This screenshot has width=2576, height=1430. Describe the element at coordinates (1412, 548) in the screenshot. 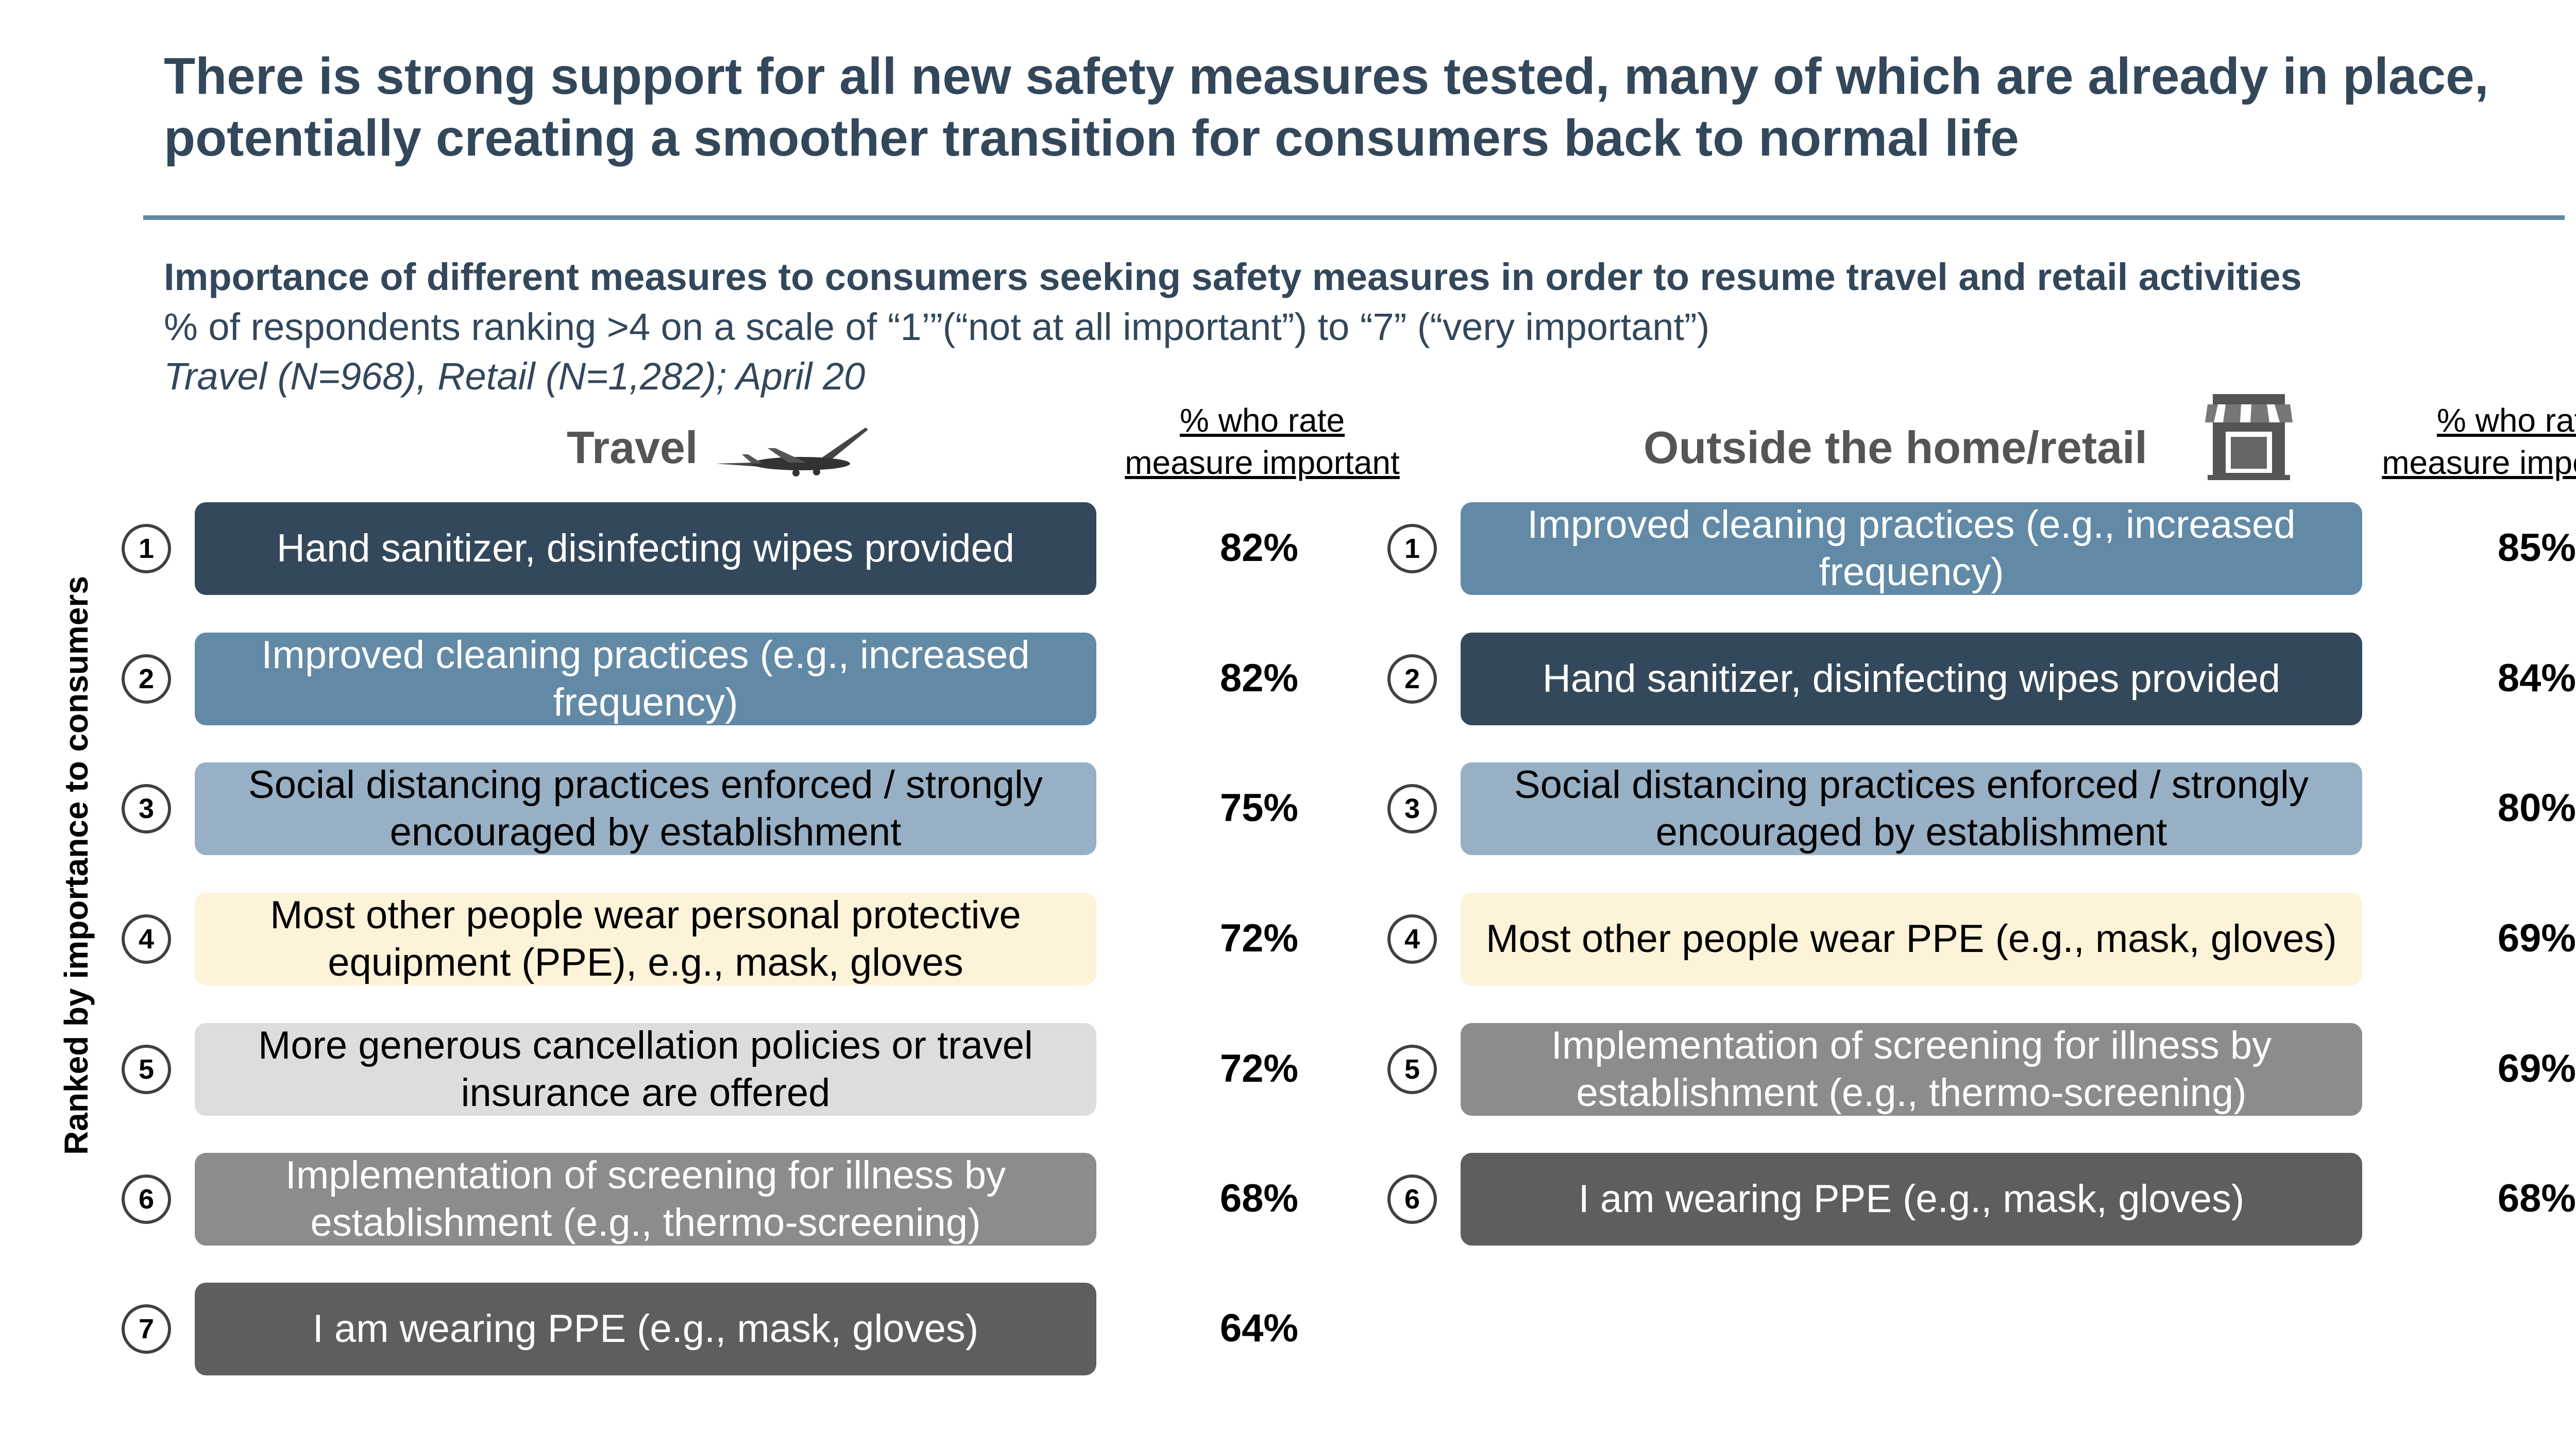

I see `retail-rank-badge: 1` at that location.